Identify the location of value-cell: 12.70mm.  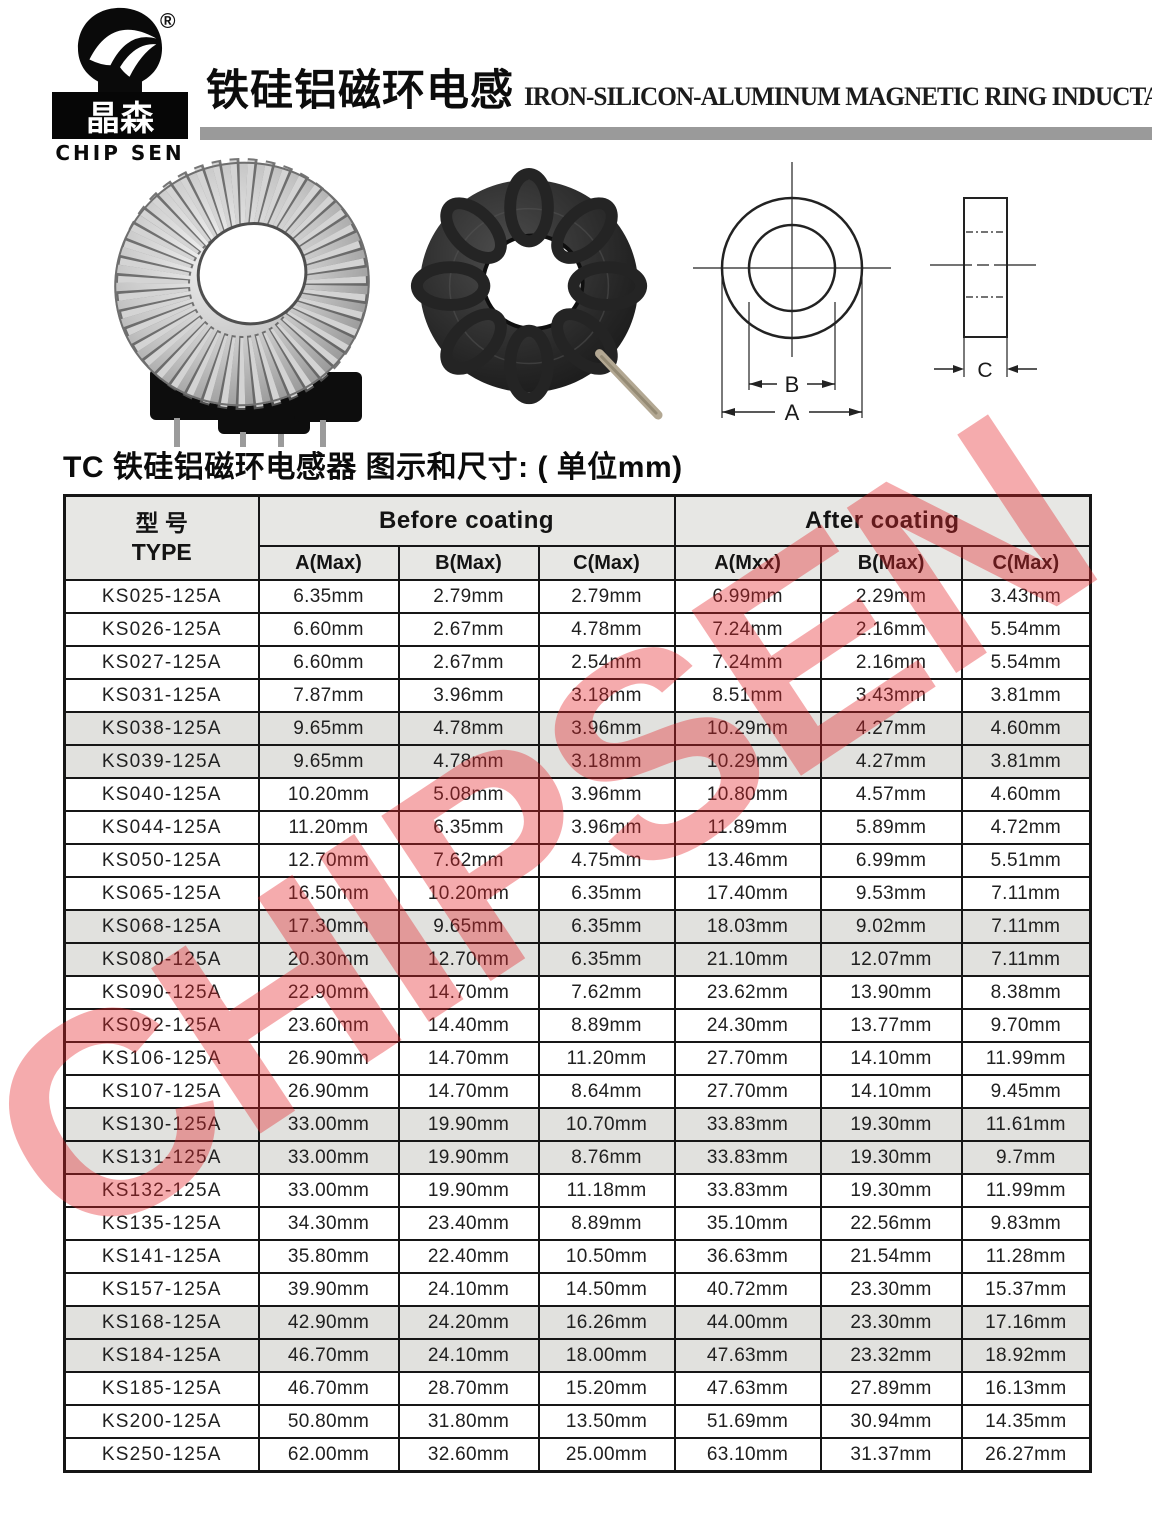
(328, 860).